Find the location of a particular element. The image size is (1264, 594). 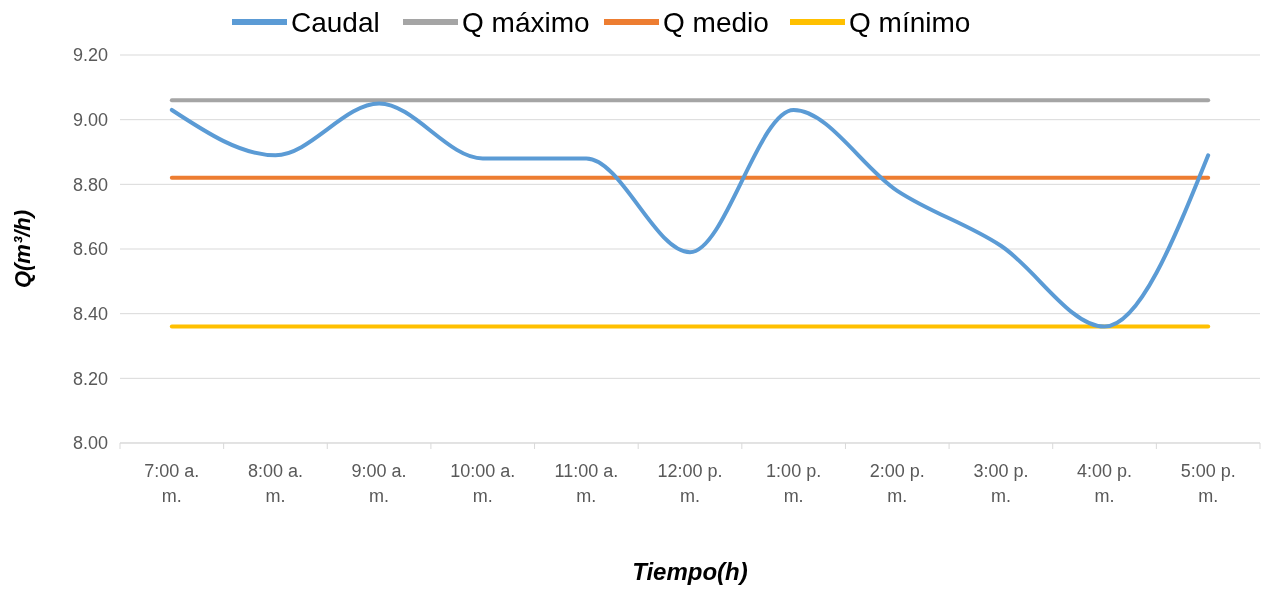

y-tick-label: 8.20 is located at coordinates (90, 378).